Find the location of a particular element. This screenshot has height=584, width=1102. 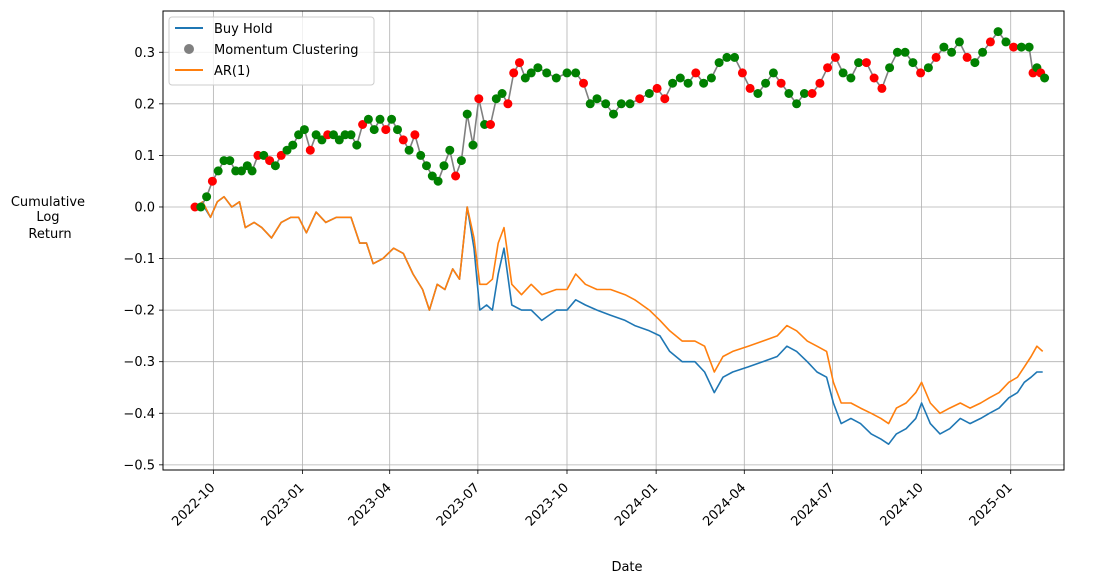

y-tick-label: −0.3 is located at coordinates (139, 362).